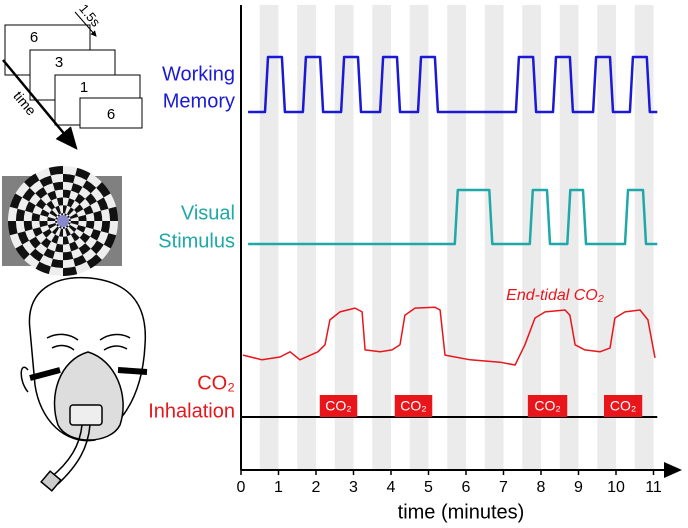  What do you see at coordinates (40, 104) in the screenshot?
I see `time-arrow` at bounding box center [40, 104].